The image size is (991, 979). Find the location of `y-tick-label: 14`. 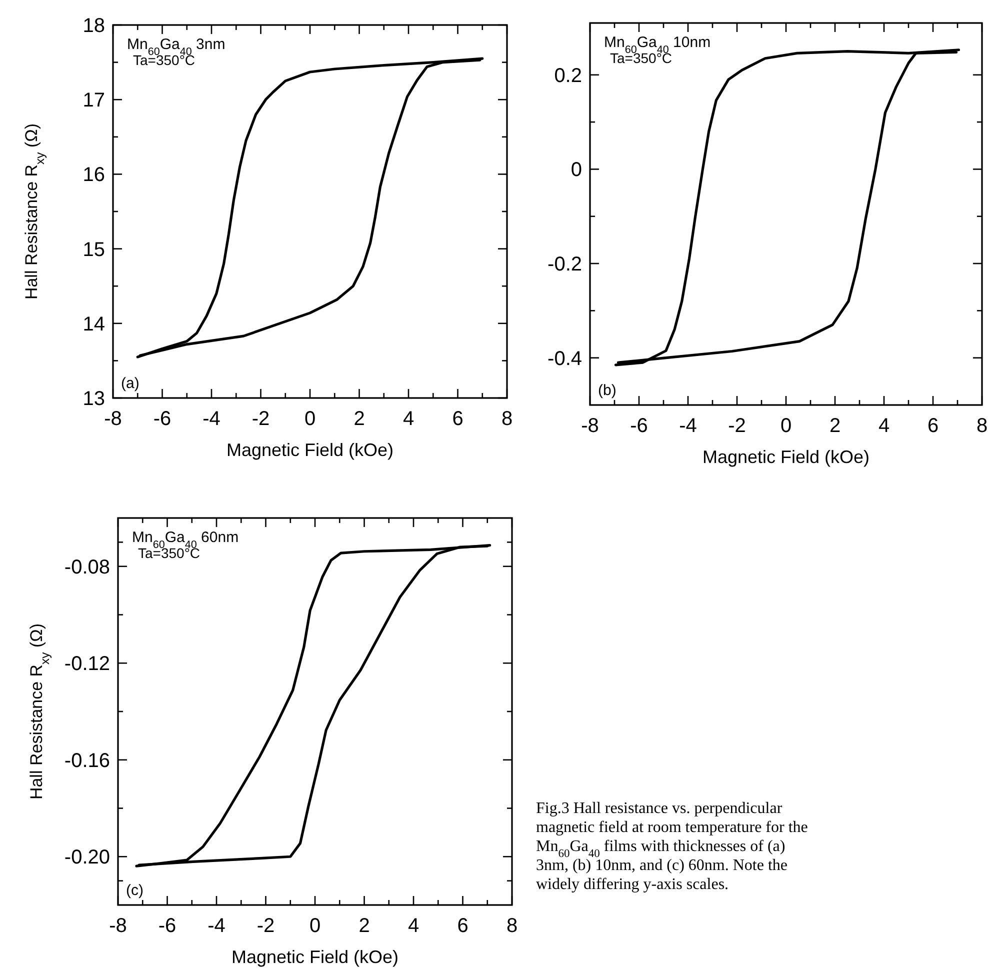

y-tick-label: 14 is located at coordinates (93, 324).